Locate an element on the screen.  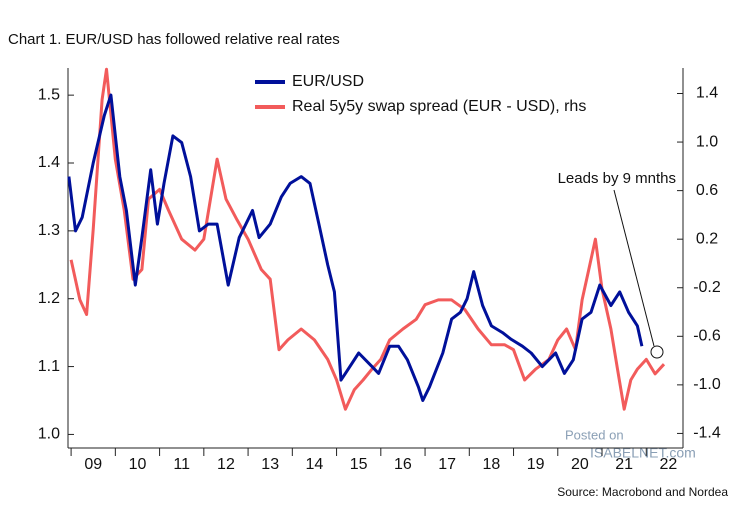
y2-tick-label: 0.6 is located at coordinates (707, 190).